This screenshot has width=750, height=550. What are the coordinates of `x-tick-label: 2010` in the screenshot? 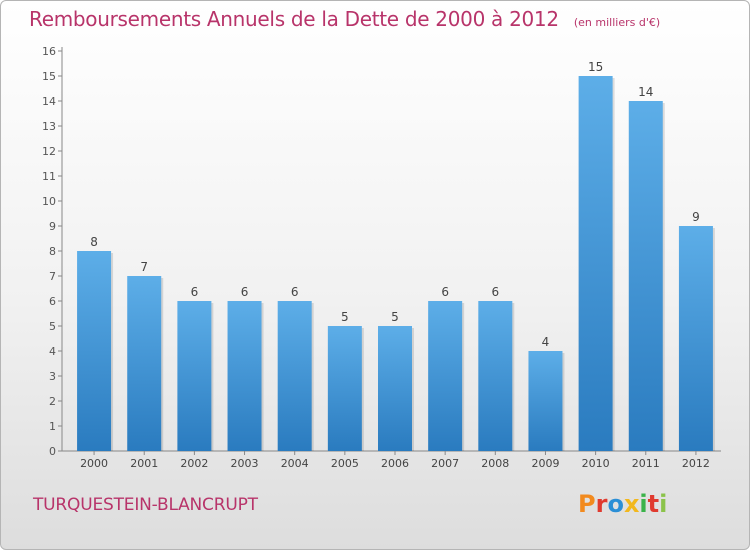 It's located at (596, 463).